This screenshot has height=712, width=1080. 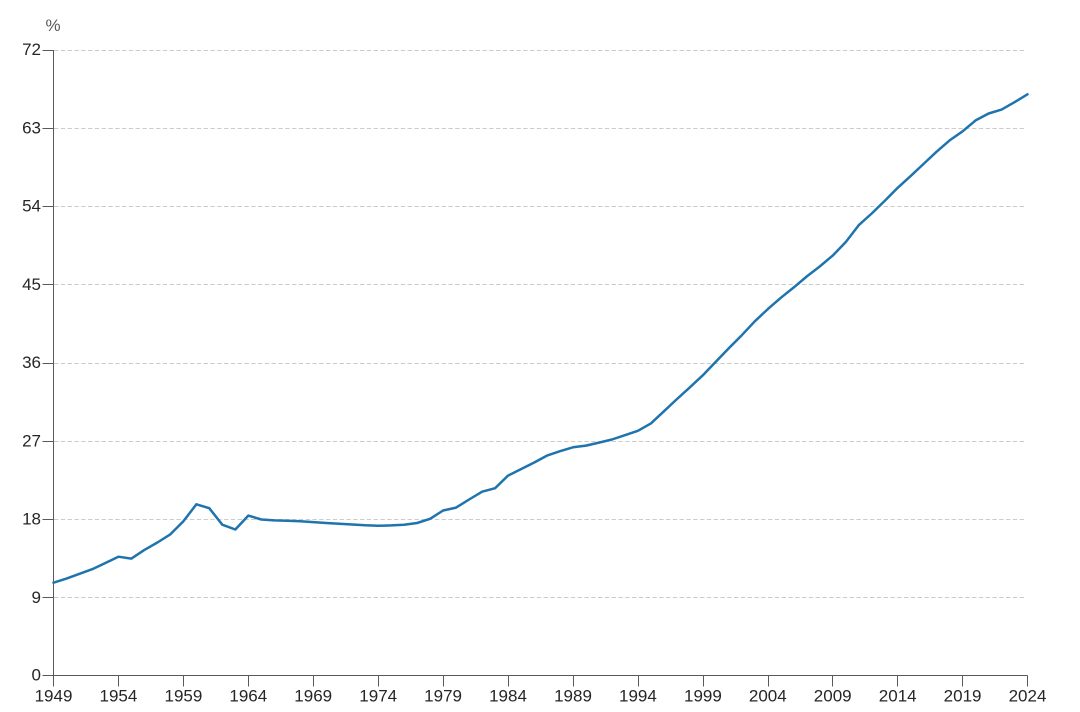 I want to click on svg-text: 18, so click(x=31, y=519).